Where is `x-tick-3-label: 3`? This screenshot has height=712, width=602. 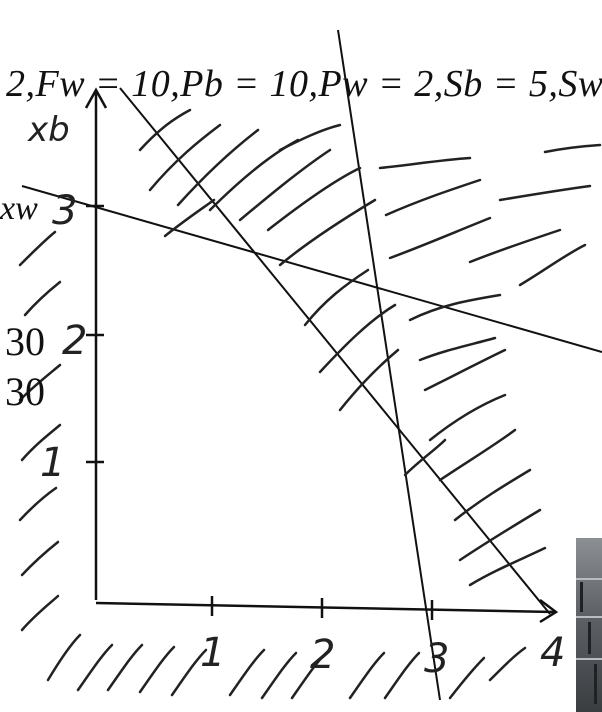 x-tick-3-label: 3 is located at coordinates (437, 659).